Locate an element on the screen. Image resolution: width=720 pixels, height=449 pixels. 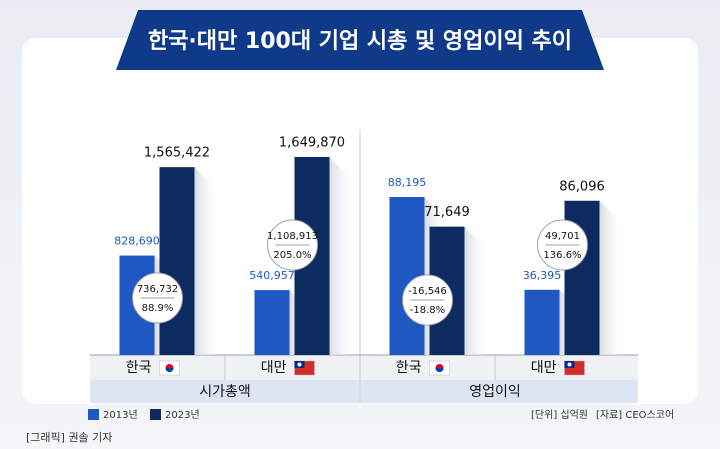
chart-title: 한국·대만 100대 기업 시총 및 영업이익 추이 is located at coordinates (360, 41).